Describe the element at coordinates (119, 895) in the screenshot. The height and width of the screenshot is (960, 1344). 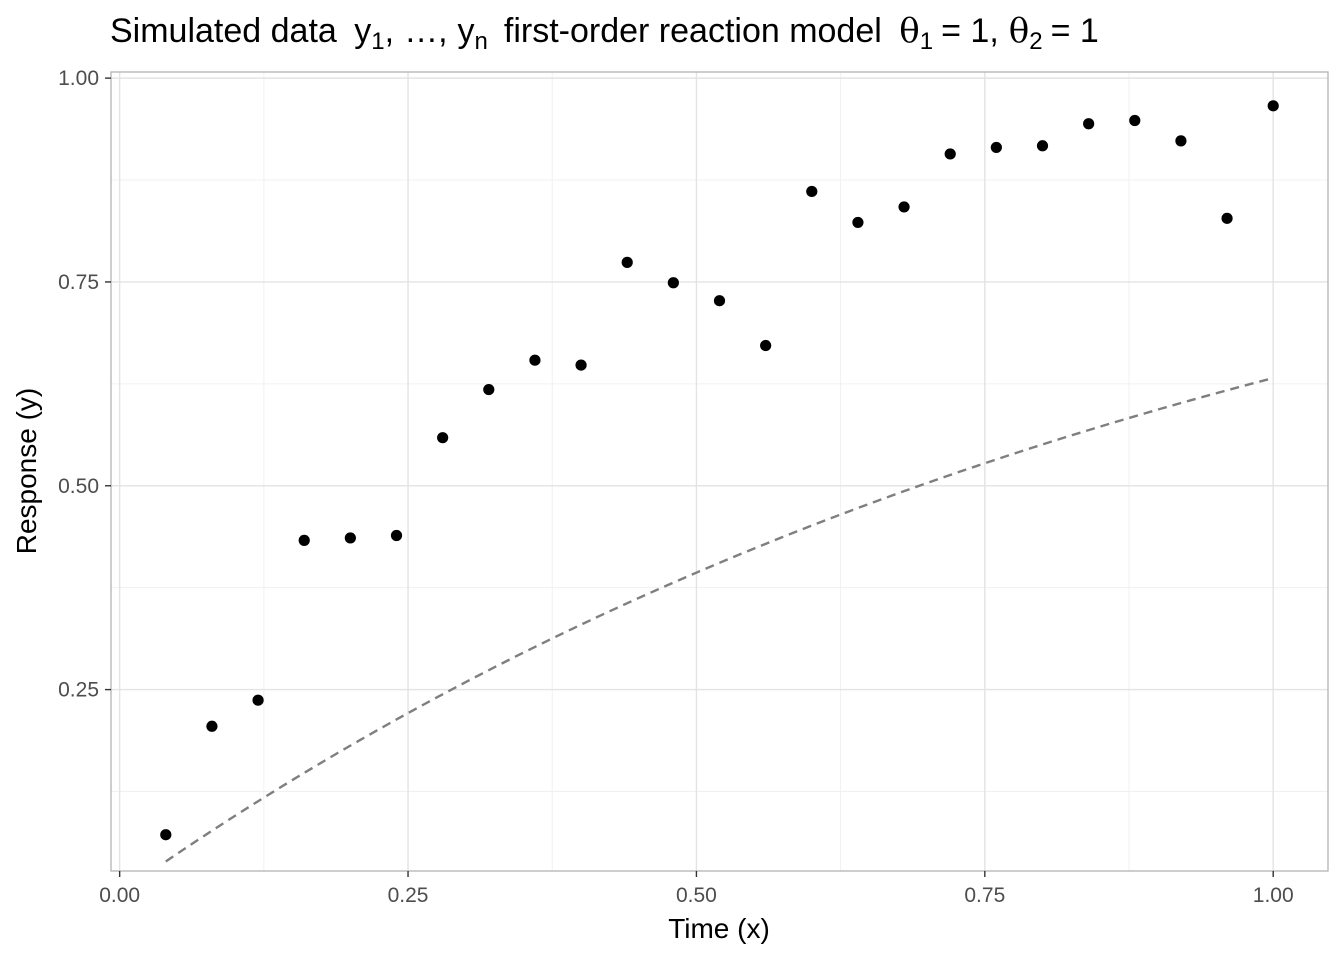
I see `x-tick-label: 0.00` at that location.